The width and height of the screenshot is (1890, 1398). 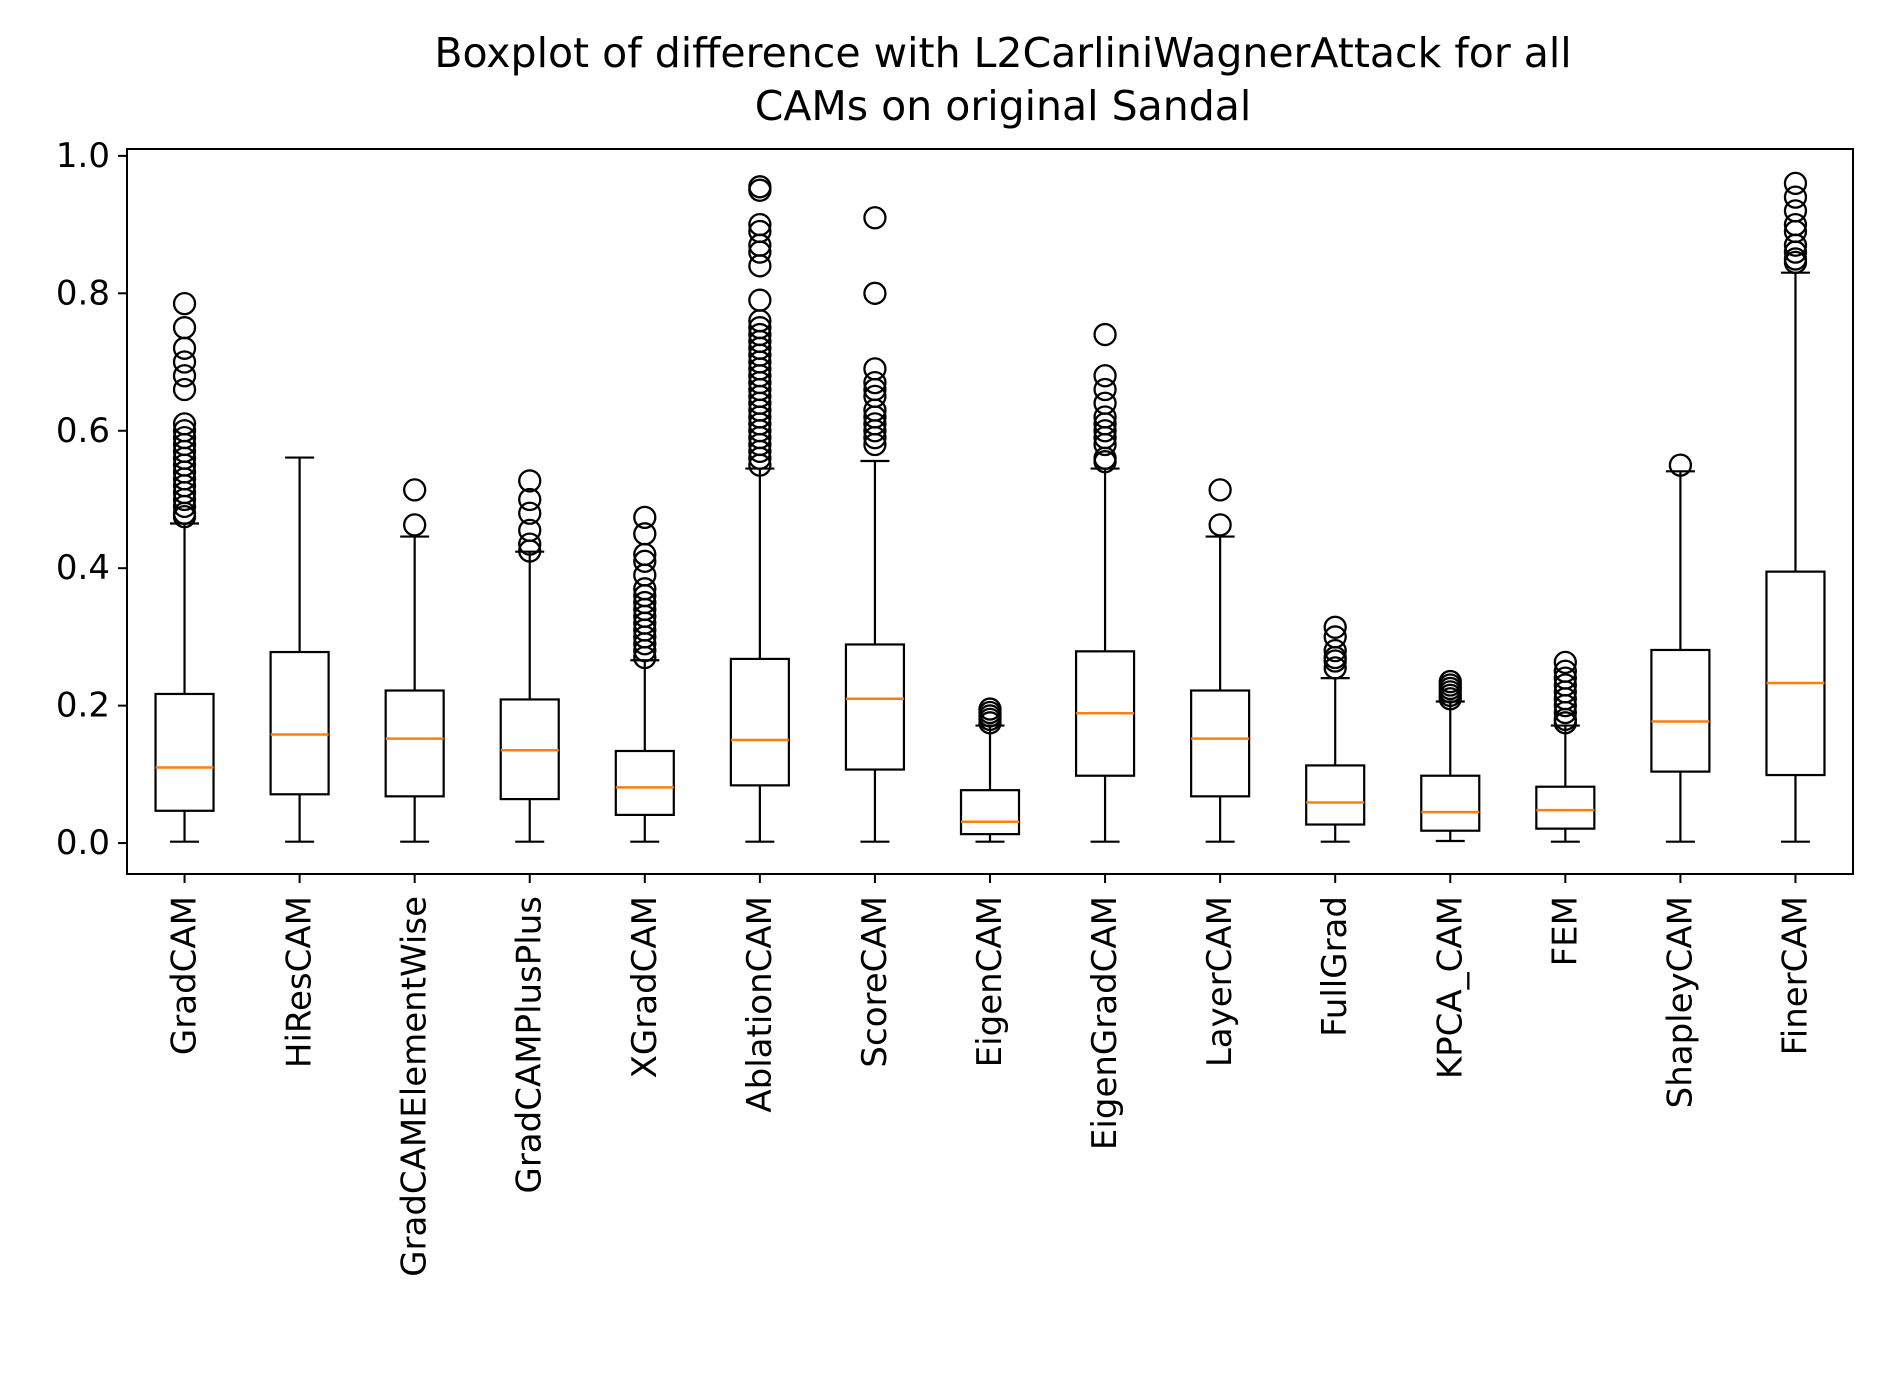 What do you see at coordinates (645, 987) in the screenshot?
I see `x-tick-label: XGradCAM` at bounding box center [645, 987].